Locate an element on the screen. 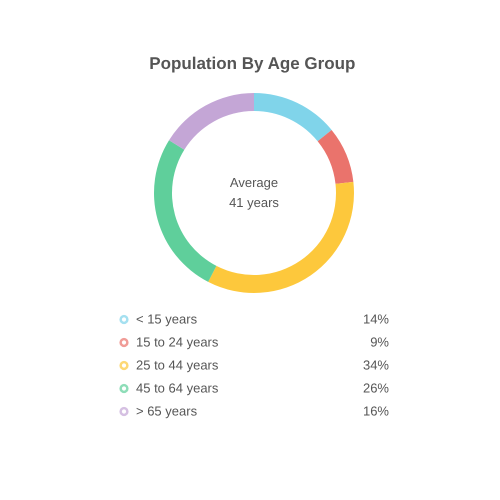  legend-label: 45 to 64 years is located at coordinates (177, 388).